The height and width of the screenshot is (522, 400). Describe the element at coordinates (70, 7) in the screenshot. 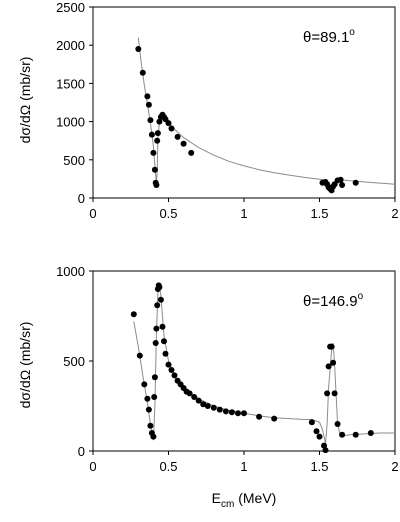

I see `y-tick-label: 2500` at that location.